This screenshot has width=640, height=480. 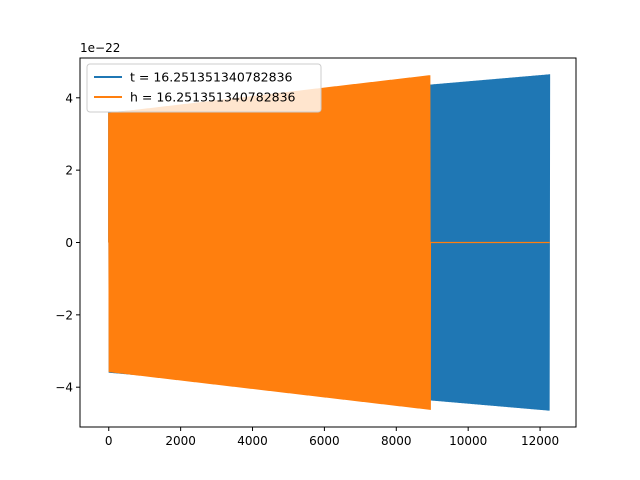 What do you see at coordinates (540, 441) in the screenshot?
I see `x-tick-label: 12000` at bounding box center [540, 441].